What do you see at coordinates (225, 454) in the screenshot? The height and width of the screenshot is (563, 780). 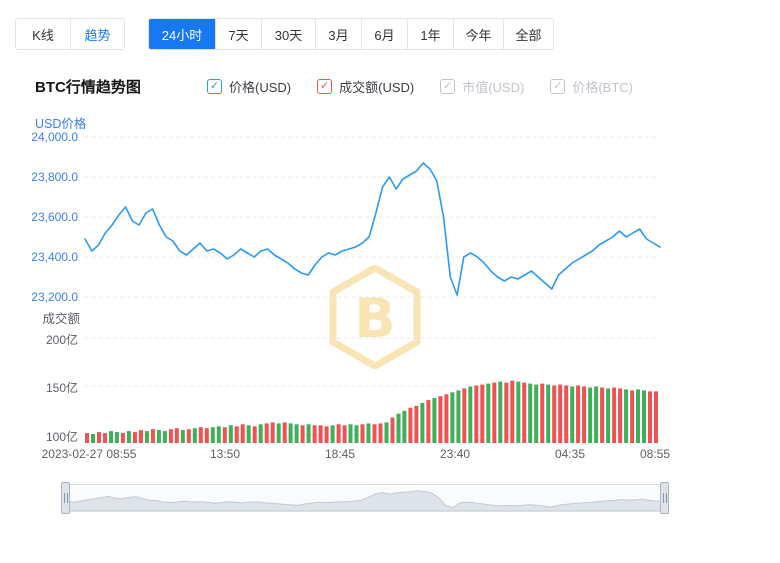 I see `x-axis-label: 13:50` at bounding box center [225, 454].